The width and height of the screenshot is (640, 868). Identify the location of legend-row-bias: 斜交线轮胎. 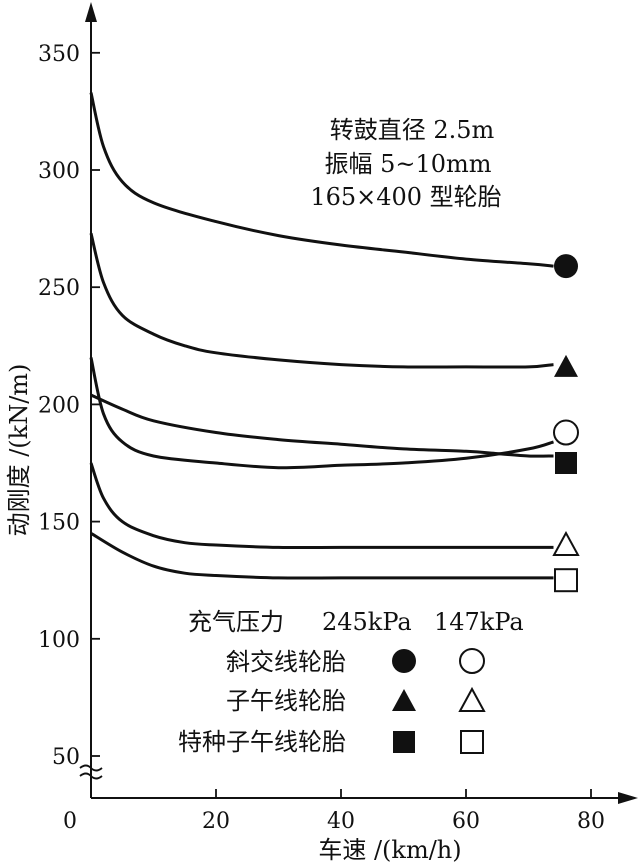
(286, 662).